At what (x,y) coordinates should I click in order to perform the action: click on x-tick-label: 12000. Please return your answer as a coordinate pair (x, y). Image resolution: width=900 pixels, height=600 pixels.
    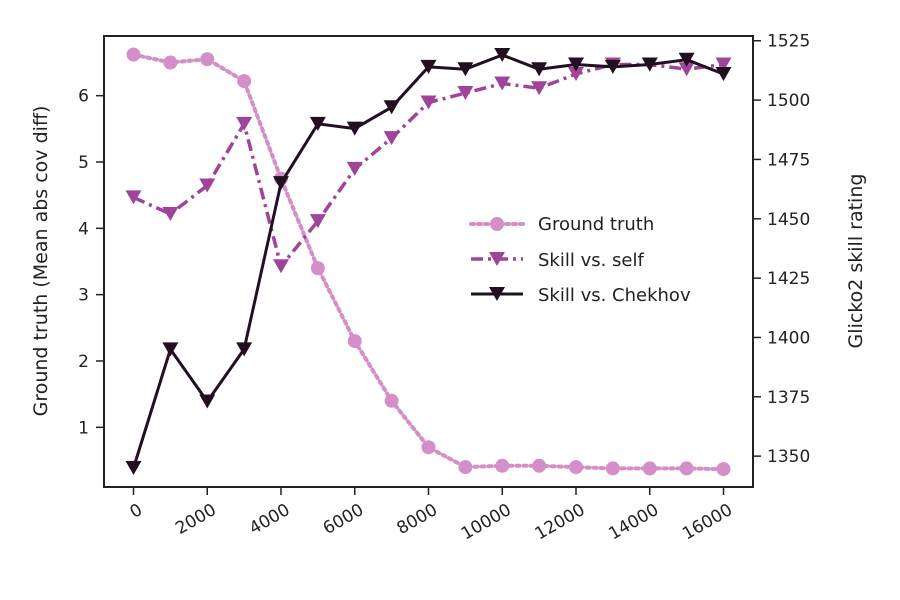
    Looking at the image, I should click on (560, 522).